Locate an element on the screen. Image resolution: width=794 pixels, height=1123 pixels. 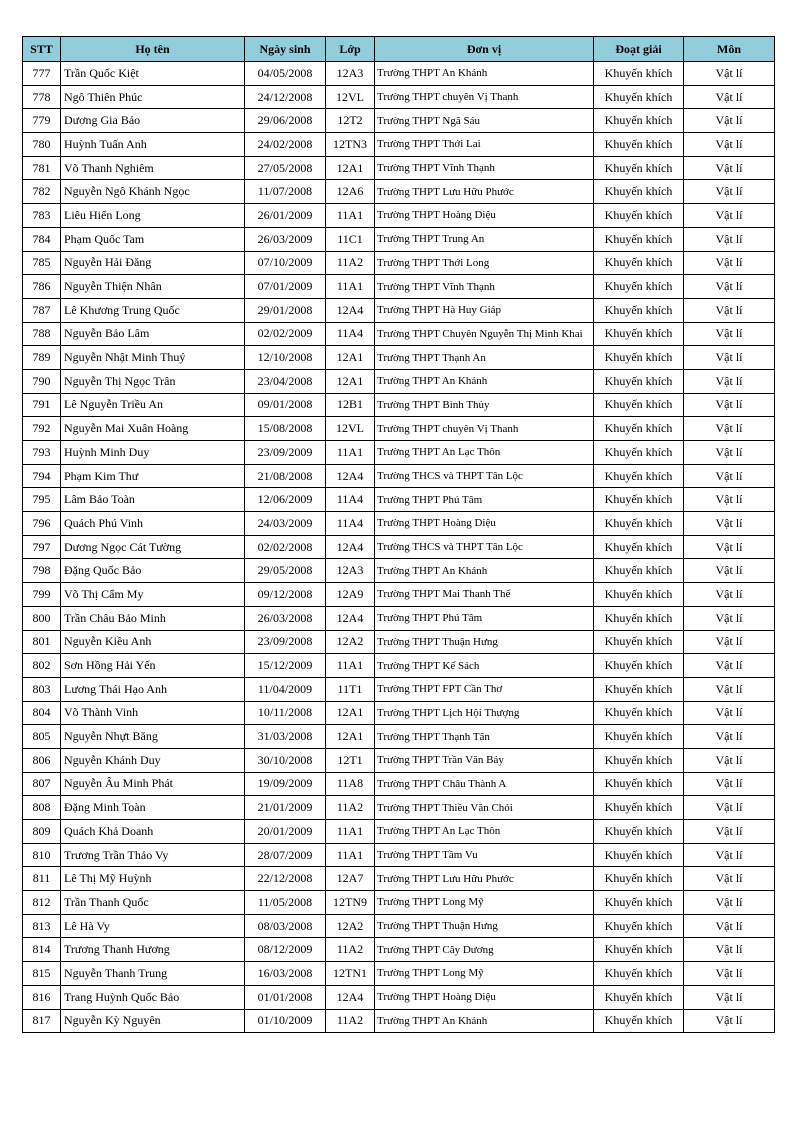
stt-cell: 815 is located at coordinates (41, 973).